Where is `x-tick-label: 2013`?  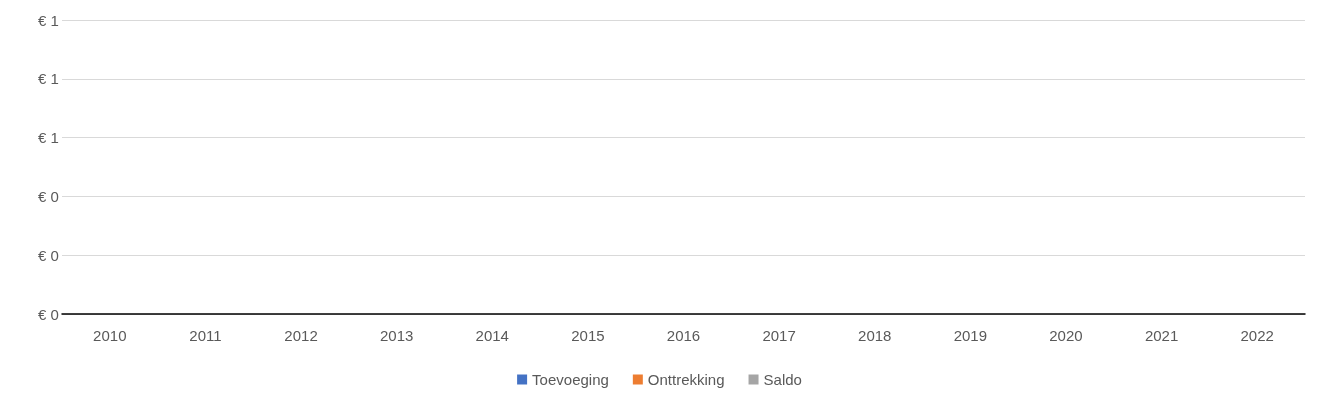 x-tick-label: 2013 is located at coordinates (396, 335).